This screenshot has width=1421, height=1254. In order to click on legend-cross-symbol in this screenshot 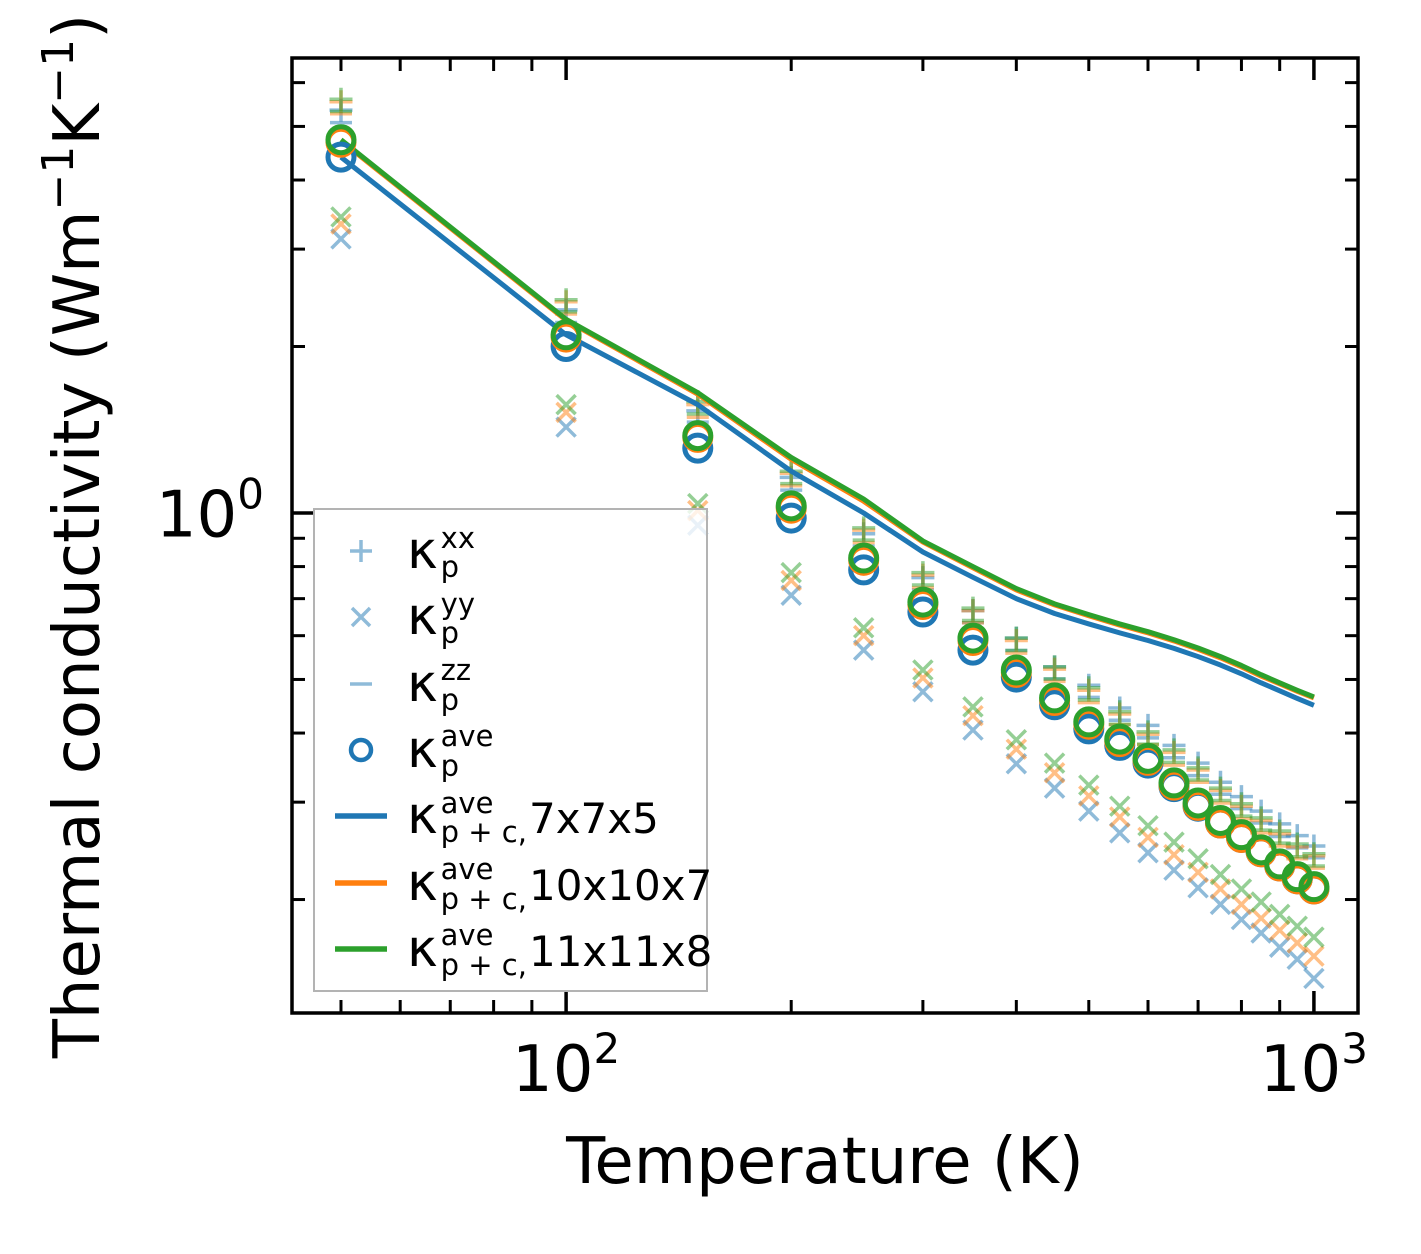, I will do `click(361, 617)`.